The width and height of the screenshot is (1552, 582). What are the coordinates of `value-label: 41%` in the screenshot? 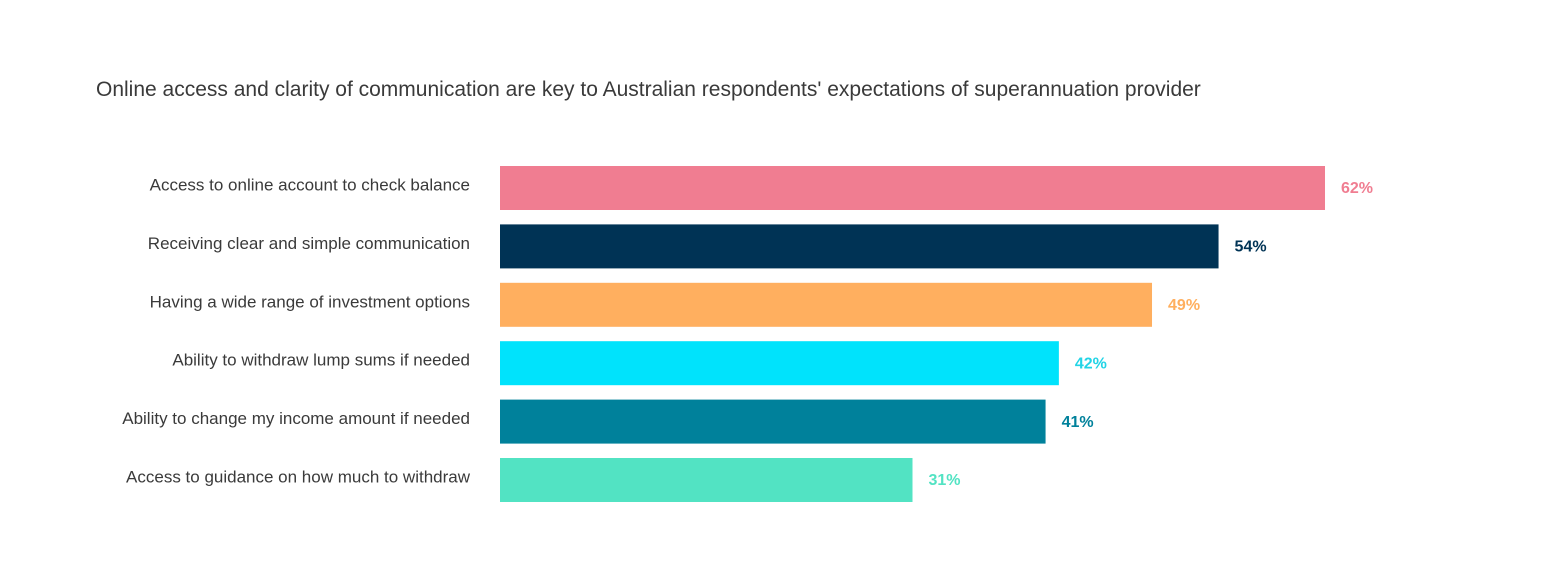 It's located at (1078, 422).